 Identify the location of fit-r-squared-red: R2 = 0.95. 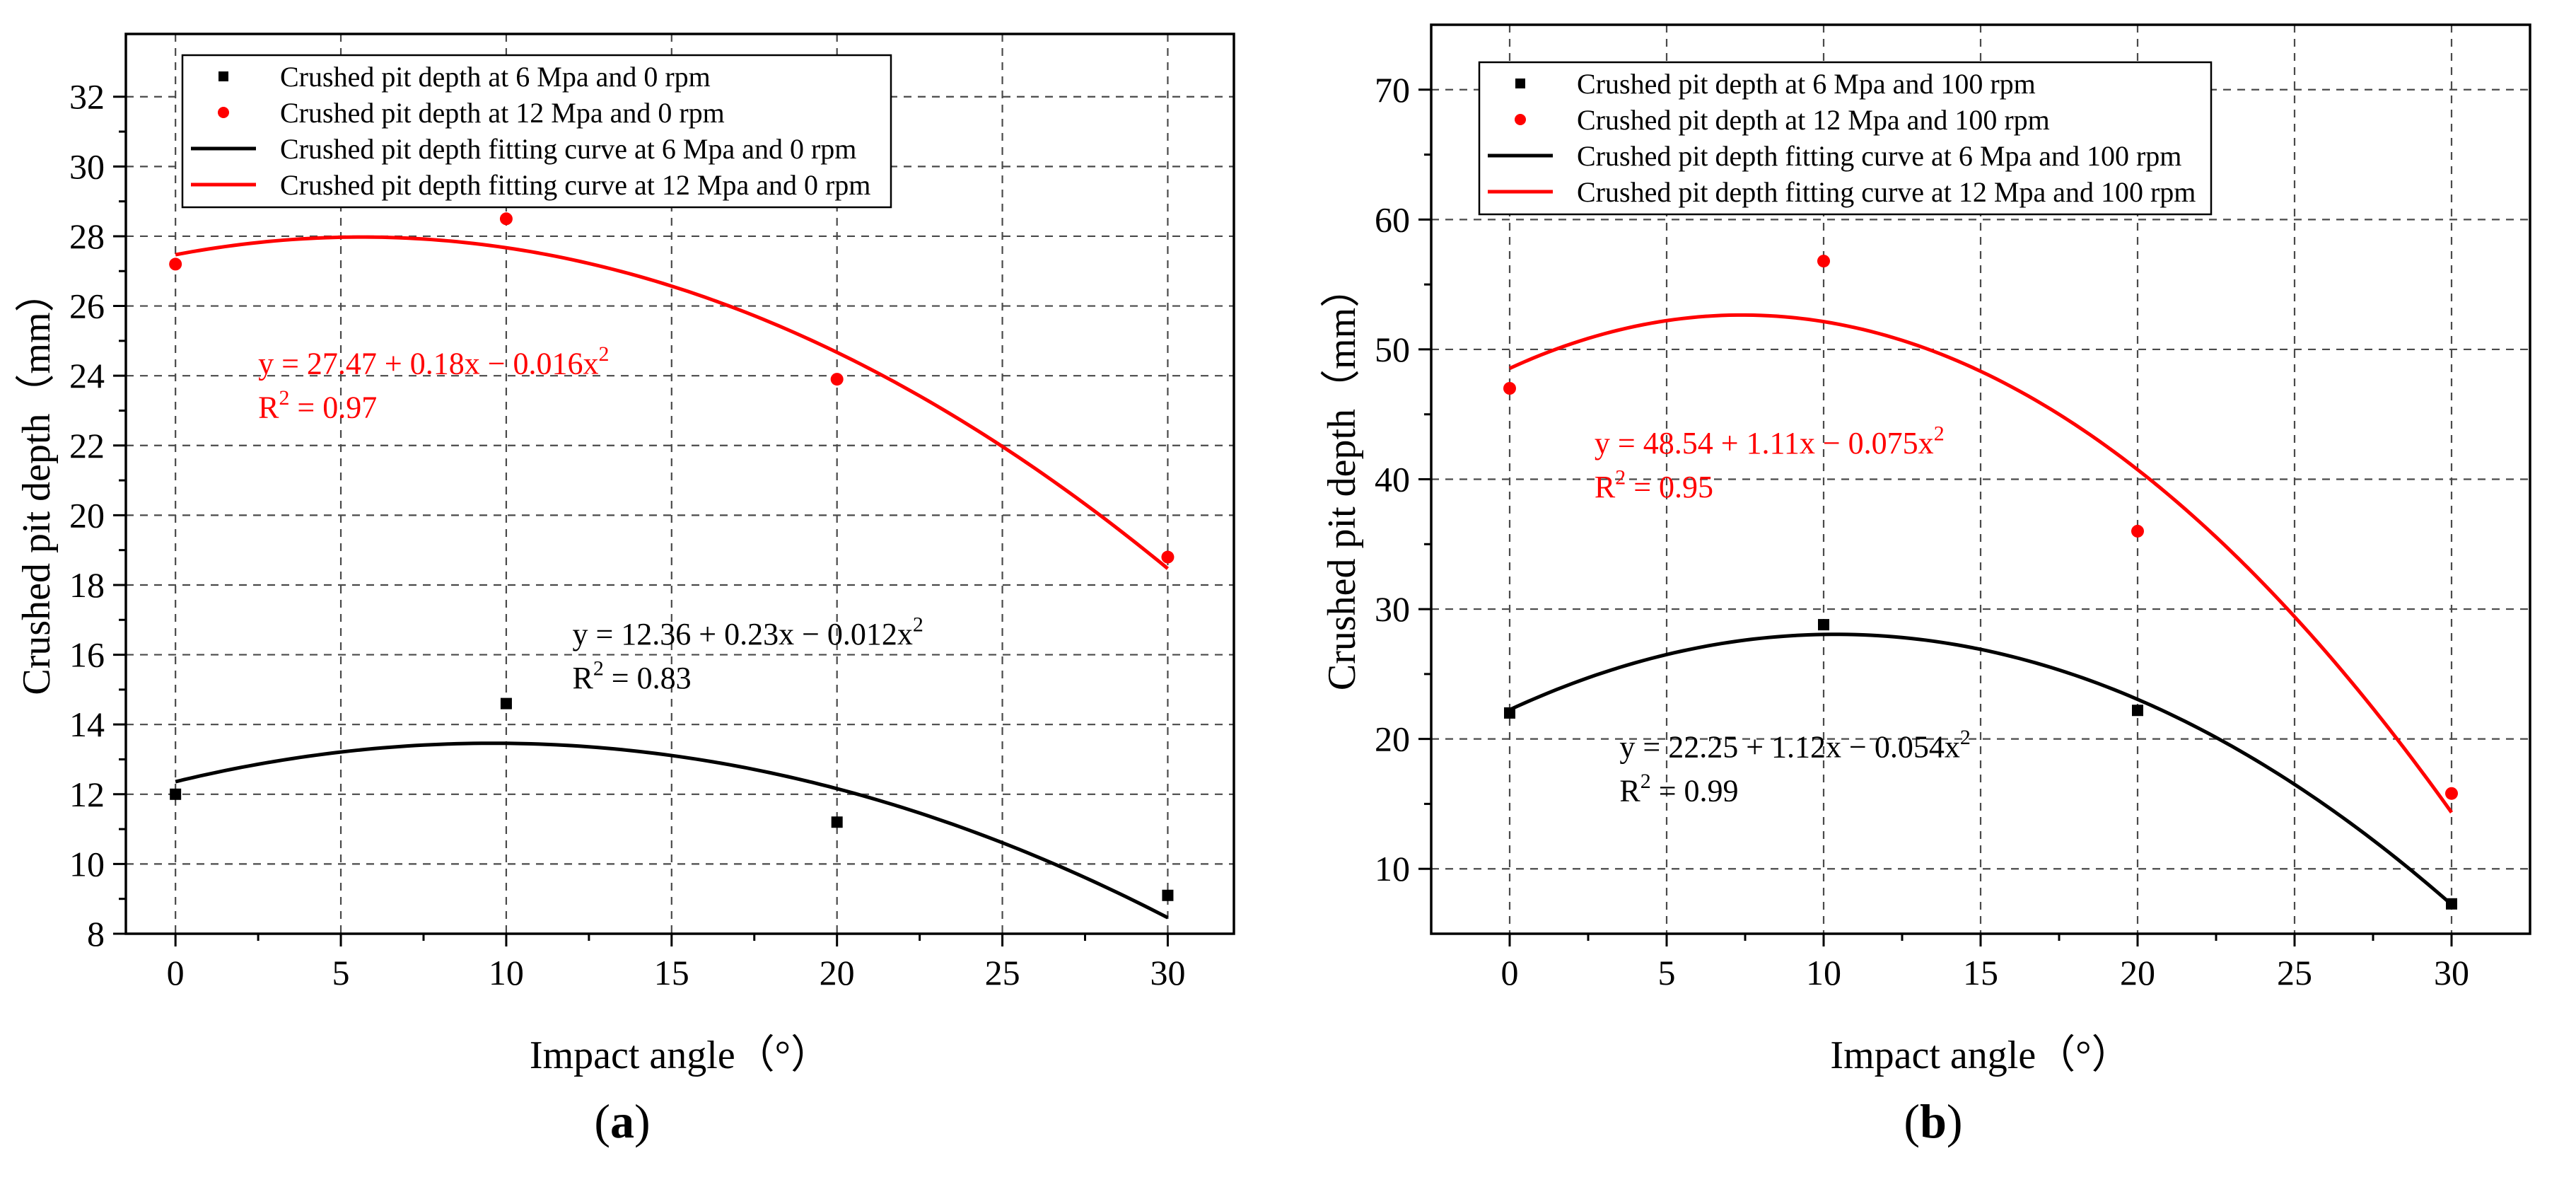
(1654, 484).